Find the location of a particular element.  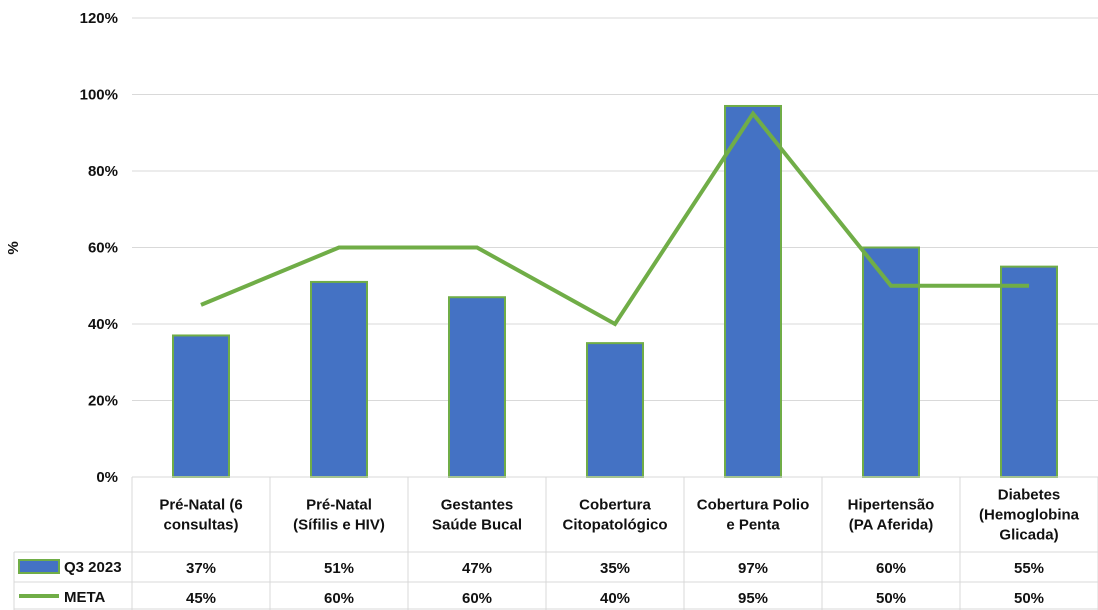

category-label: Diabetes (Hemoglobina Glicada) is located at coordinates (1029, 515).